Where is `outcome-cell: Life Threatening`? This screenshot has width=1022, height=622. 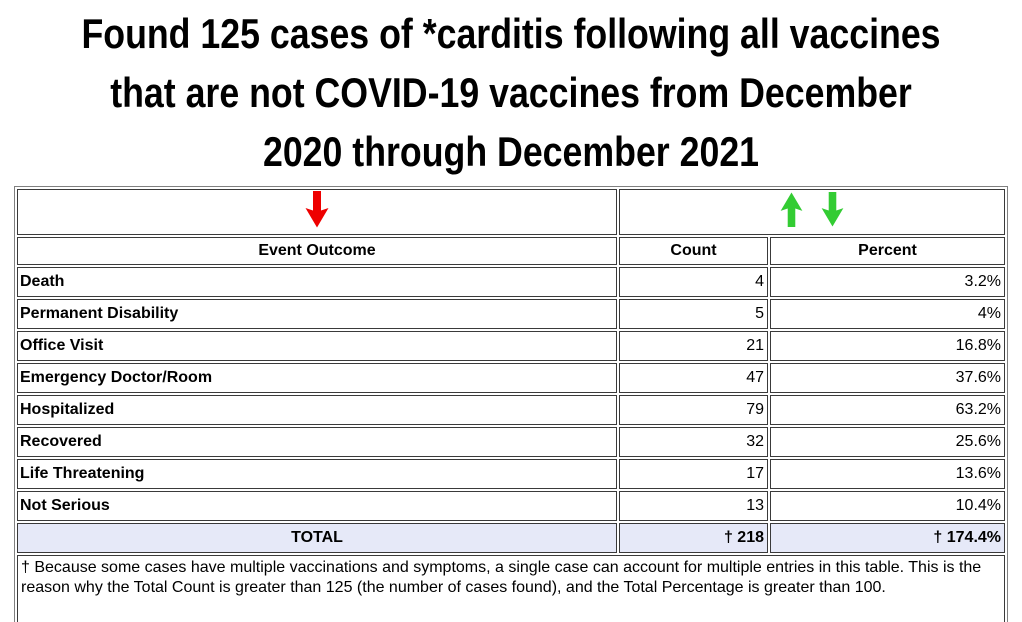 outcome-cell: Life Threatening is located at coordinates (317, 474).